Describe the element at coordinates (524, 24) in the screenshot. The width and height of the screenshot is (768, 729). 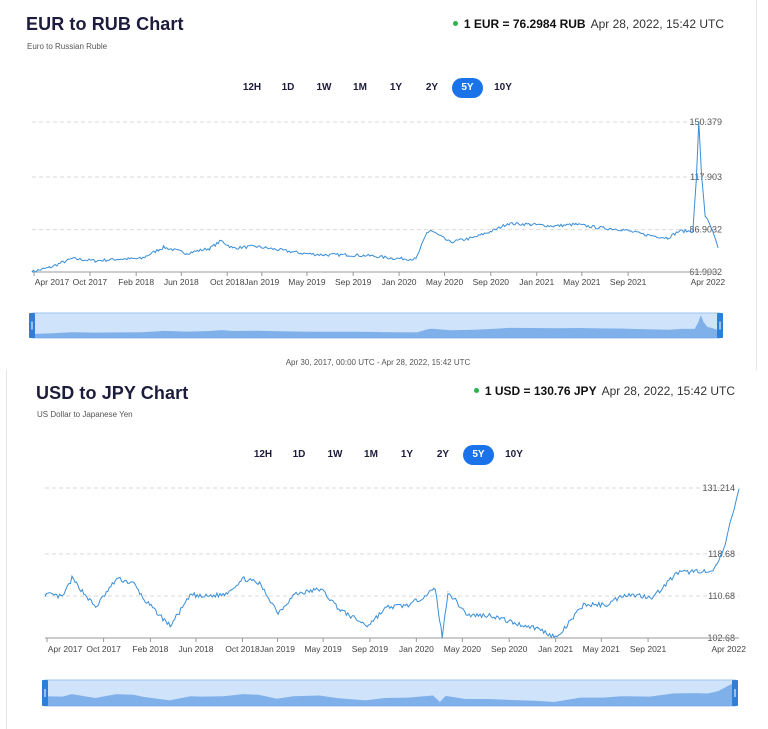
I see `rate-value: 1 EUR = 76.2984 RUB` at that location.